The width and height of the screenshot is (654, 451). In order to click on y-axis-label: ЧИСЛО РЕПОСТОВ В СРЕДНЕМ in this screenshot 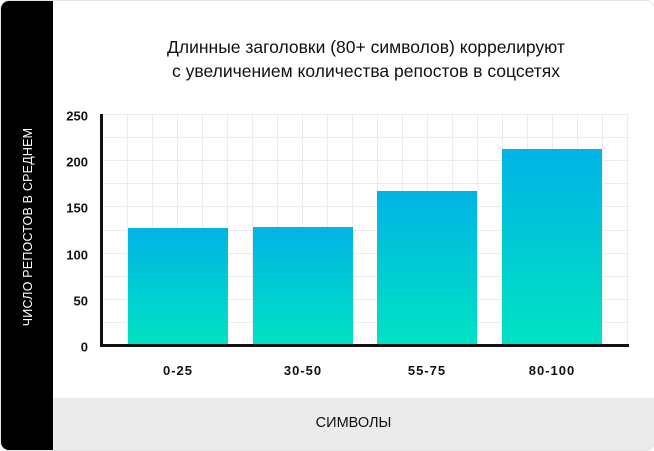, I will do `click(28, 227)`.